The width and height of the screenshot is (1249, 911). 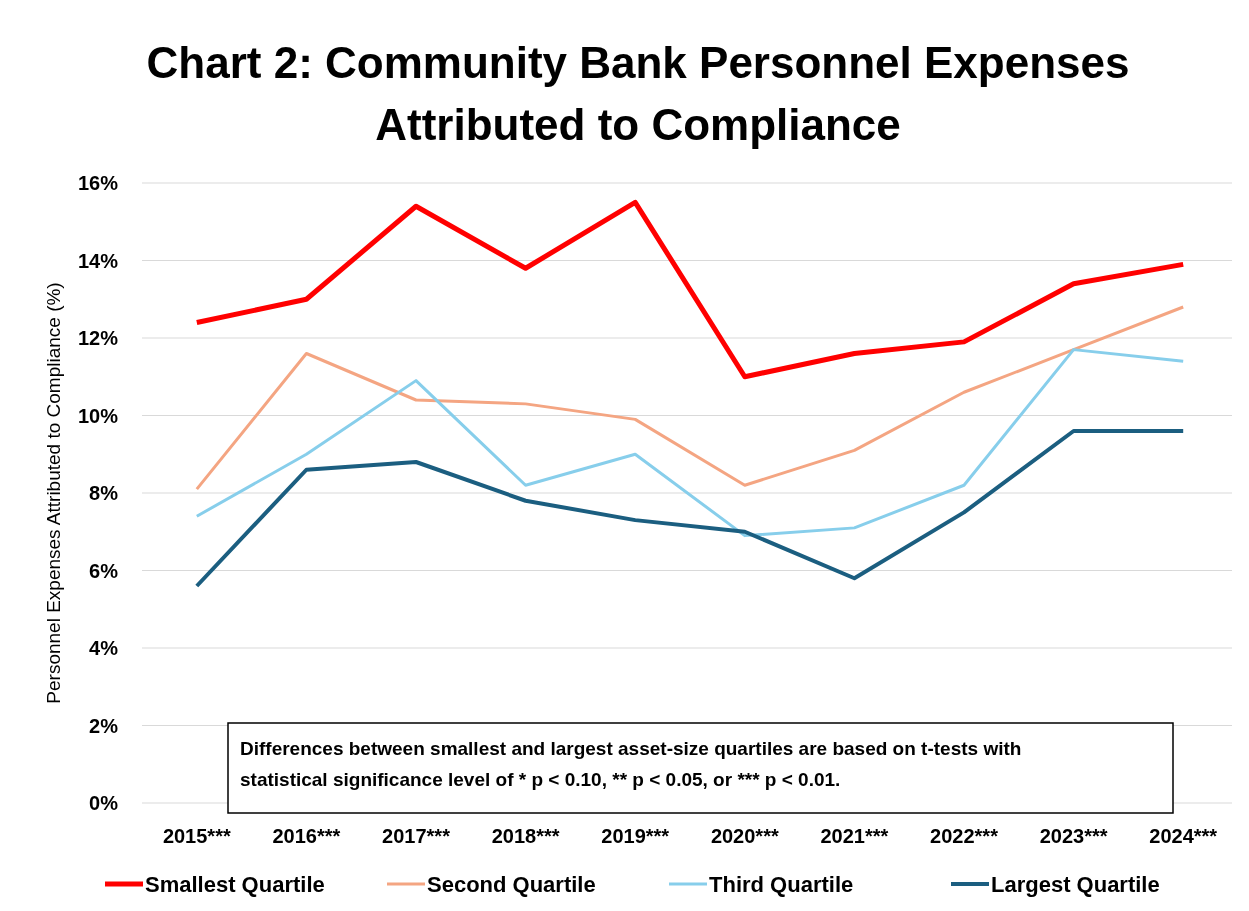 What do you see at coordinates (525, 836) in the screenshot?
I see `x-tick-label: 2018***` at bounding box center [525, 836].